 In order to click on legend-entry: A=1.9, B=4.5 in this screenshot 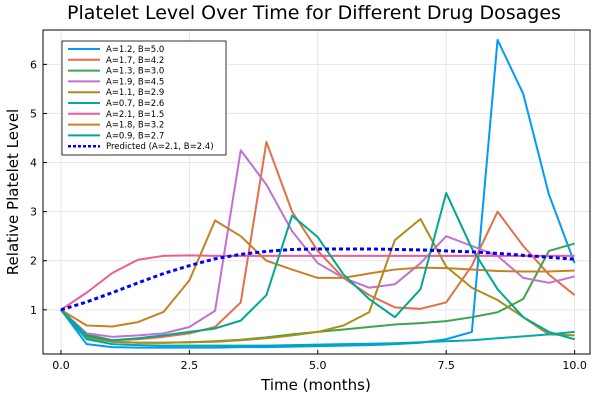, I will do `click(135, 82)`.